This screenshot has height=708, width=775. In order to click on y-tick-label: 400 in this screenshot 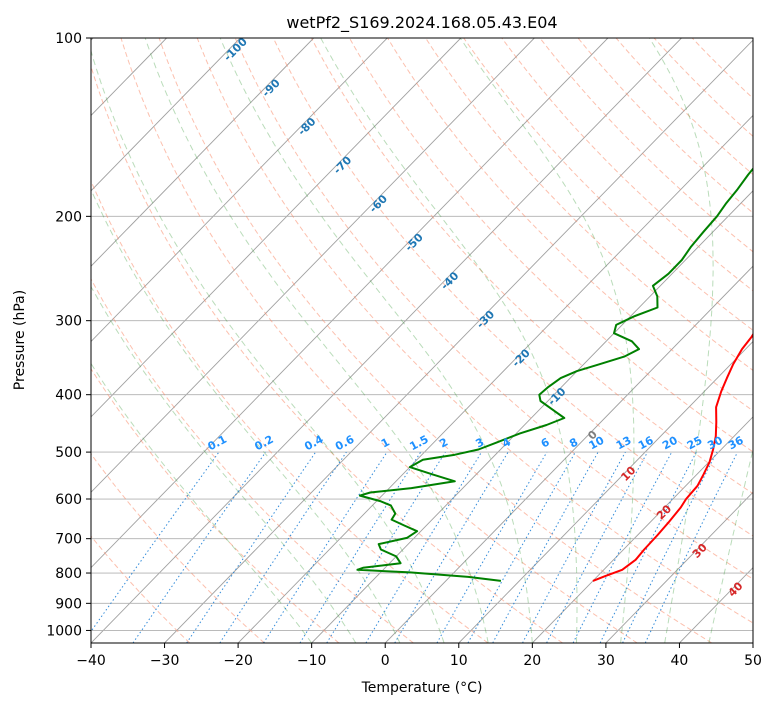, I will do `click(68, 396)`.